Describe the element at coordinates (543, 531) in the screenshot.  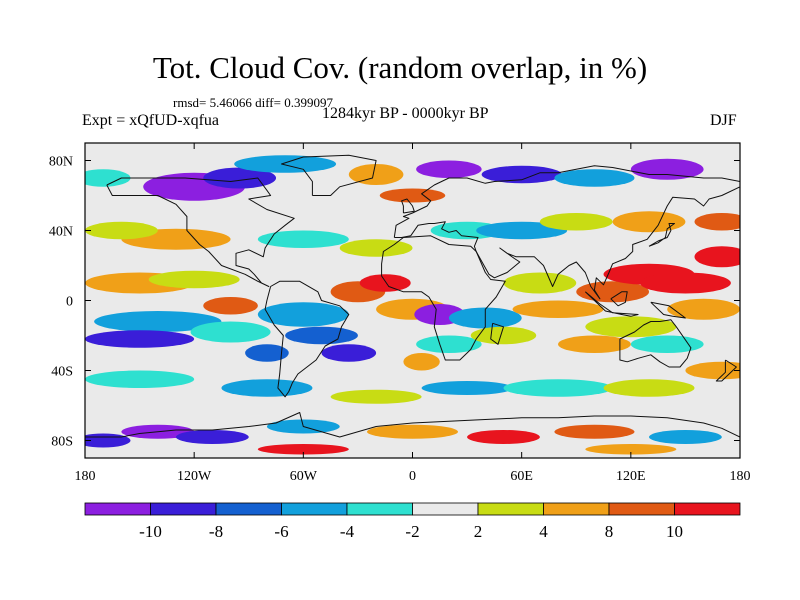
I see `colorbar-label: 4` at that location.